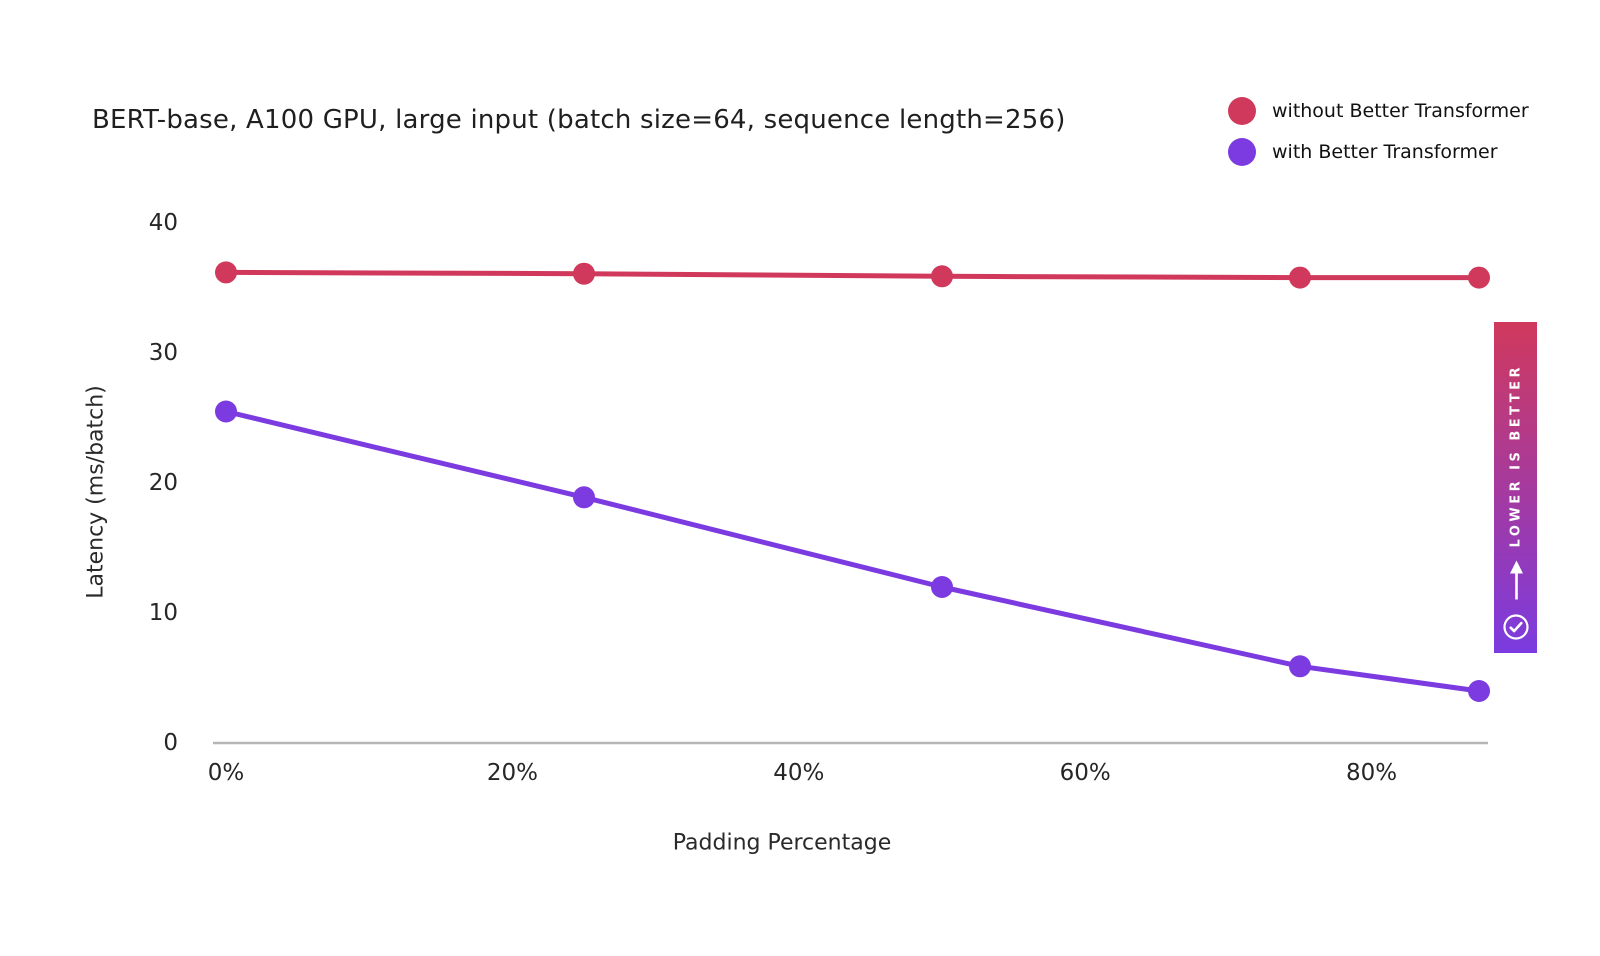  What do you see at coordinates (799, 773) in the screenshot?
I see `x-tick-label: 40%` at bounding box center [799, 773].